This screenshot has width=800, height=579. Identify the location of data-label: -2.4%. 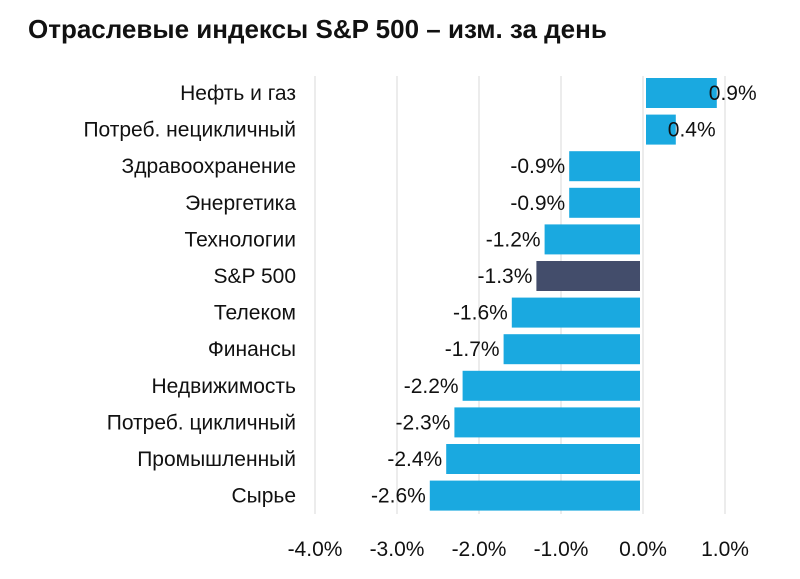
(414, 459).